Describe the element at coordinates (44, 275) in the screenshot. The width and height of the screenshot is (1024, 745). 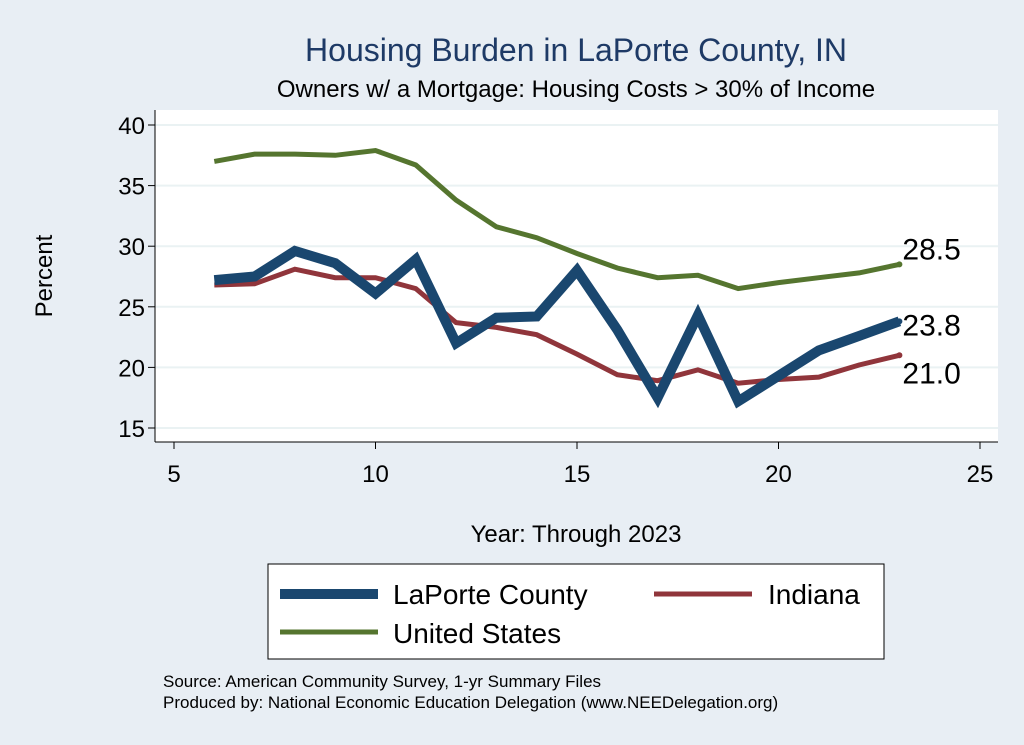
I see `y-axis-label: Percent` at that location.